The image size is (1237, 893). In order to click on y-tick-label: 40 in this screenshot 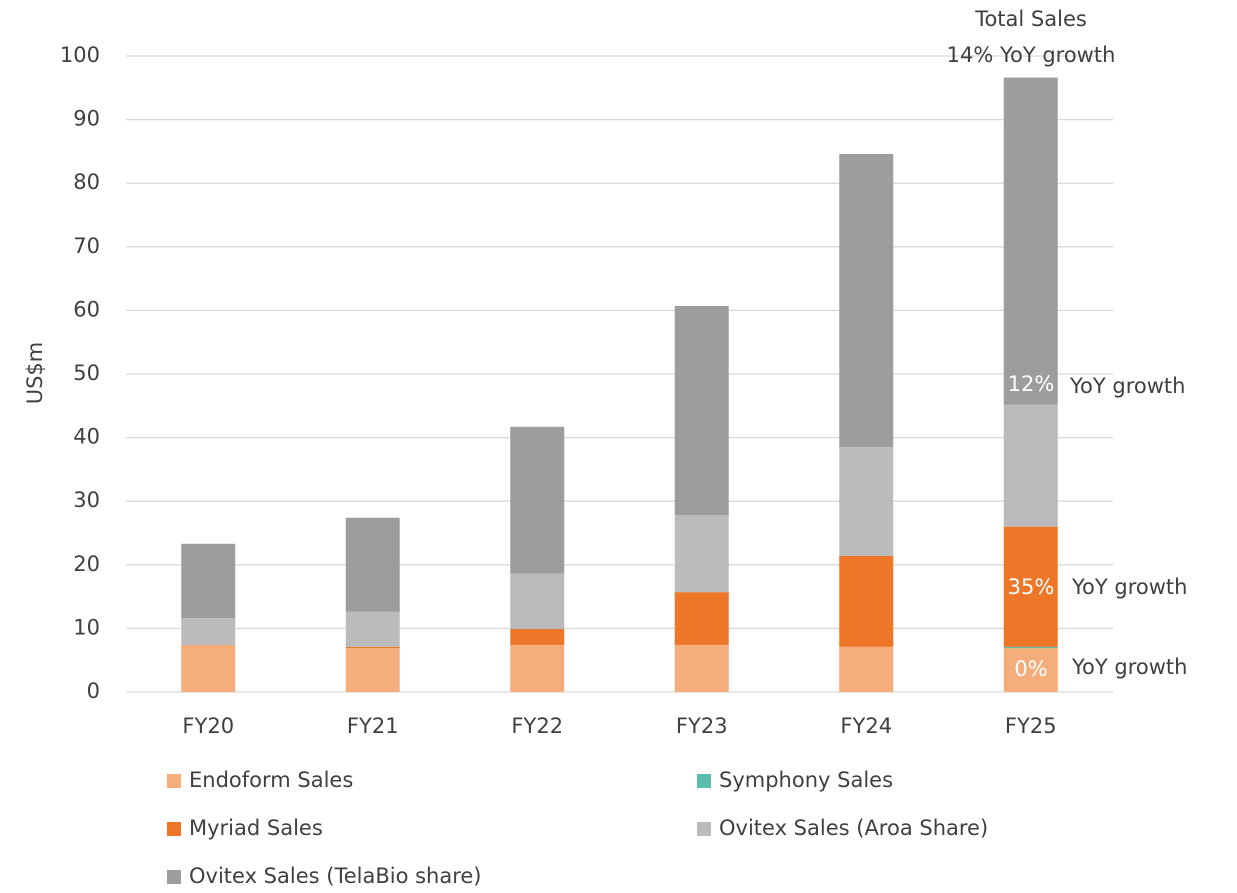, I will do `click(86, 437)`.